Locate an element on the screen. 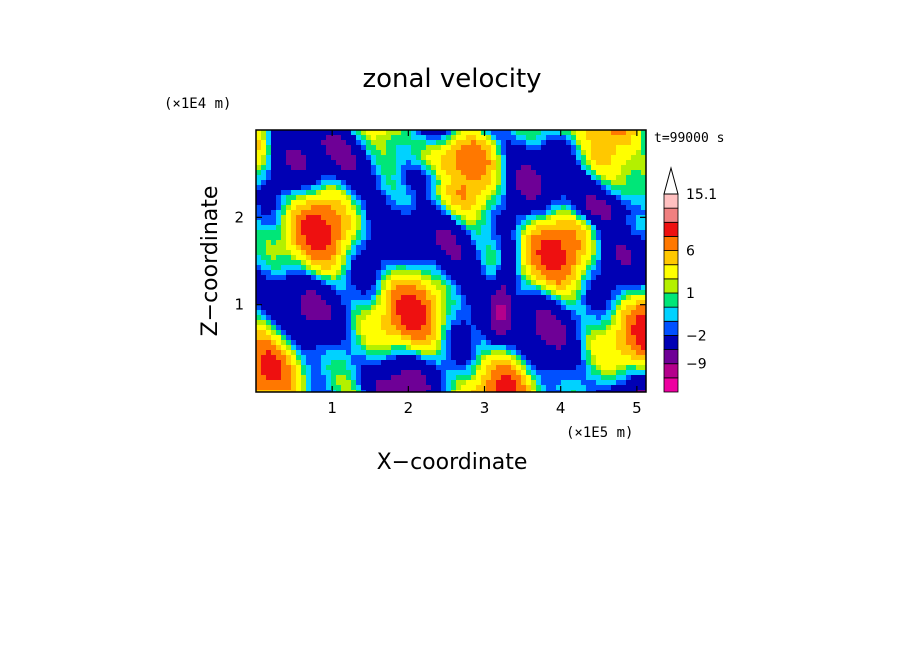 The height and width of the screenshot is (654, 904). x-axis-label: X−coordinate is located at coordinates (452, 462).